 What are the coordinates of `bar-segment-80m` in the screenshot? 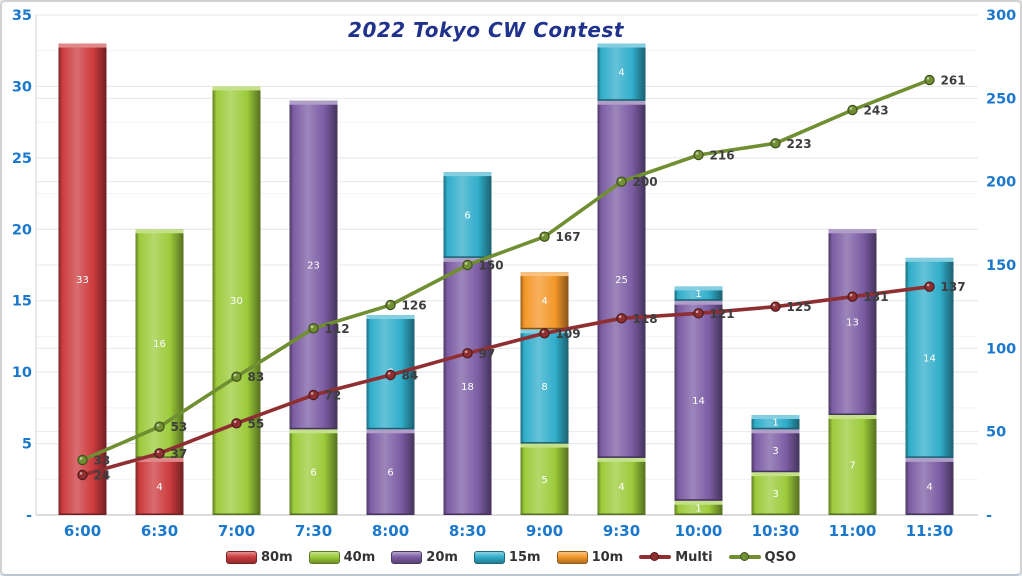 It's located at (82, 279).